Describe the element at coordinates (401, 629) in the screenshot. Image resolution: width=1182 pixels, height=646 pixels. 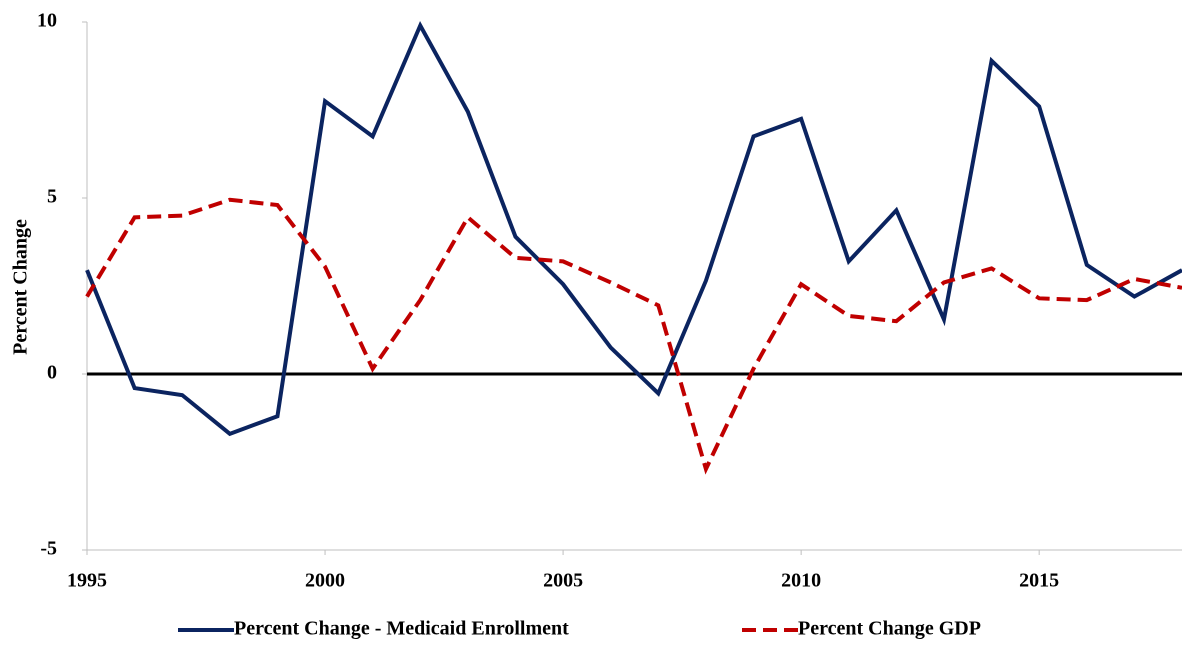
I see `legend-label: Percent Change - Medicaid Enrollment` at that location.